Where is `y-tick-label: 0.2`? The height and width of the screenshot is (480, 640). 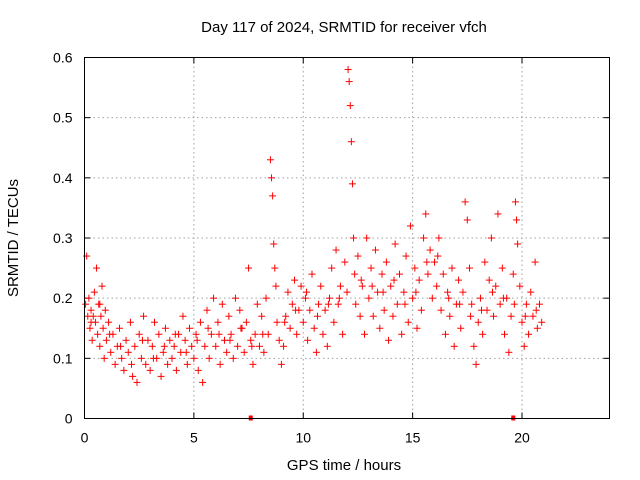 y-tick-label: 0.2 is located at coordinates (63, 298).